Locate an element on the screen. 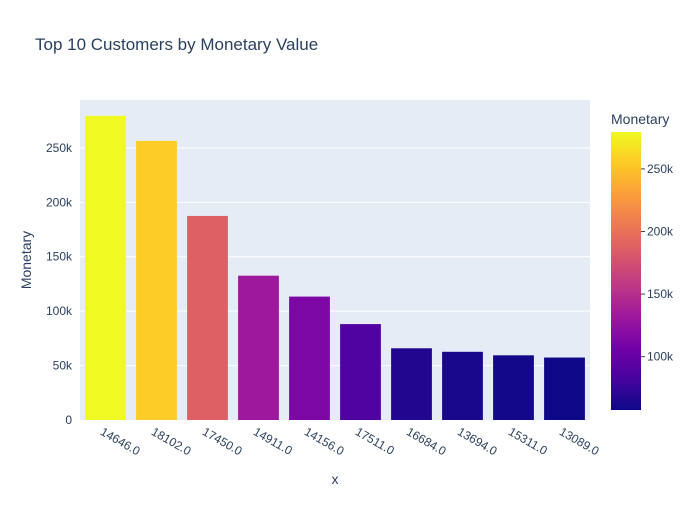  x-tick-label: 16684.0 is located at coordinates (426, 441).